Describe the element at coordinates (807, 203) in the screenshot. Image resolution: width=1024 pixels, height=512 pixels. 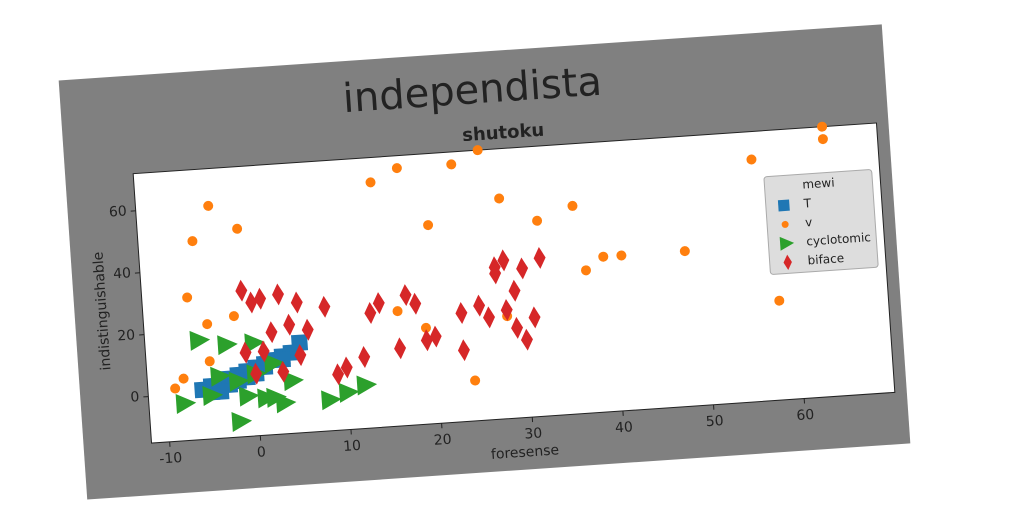
I see `legend-label: T` at that location.